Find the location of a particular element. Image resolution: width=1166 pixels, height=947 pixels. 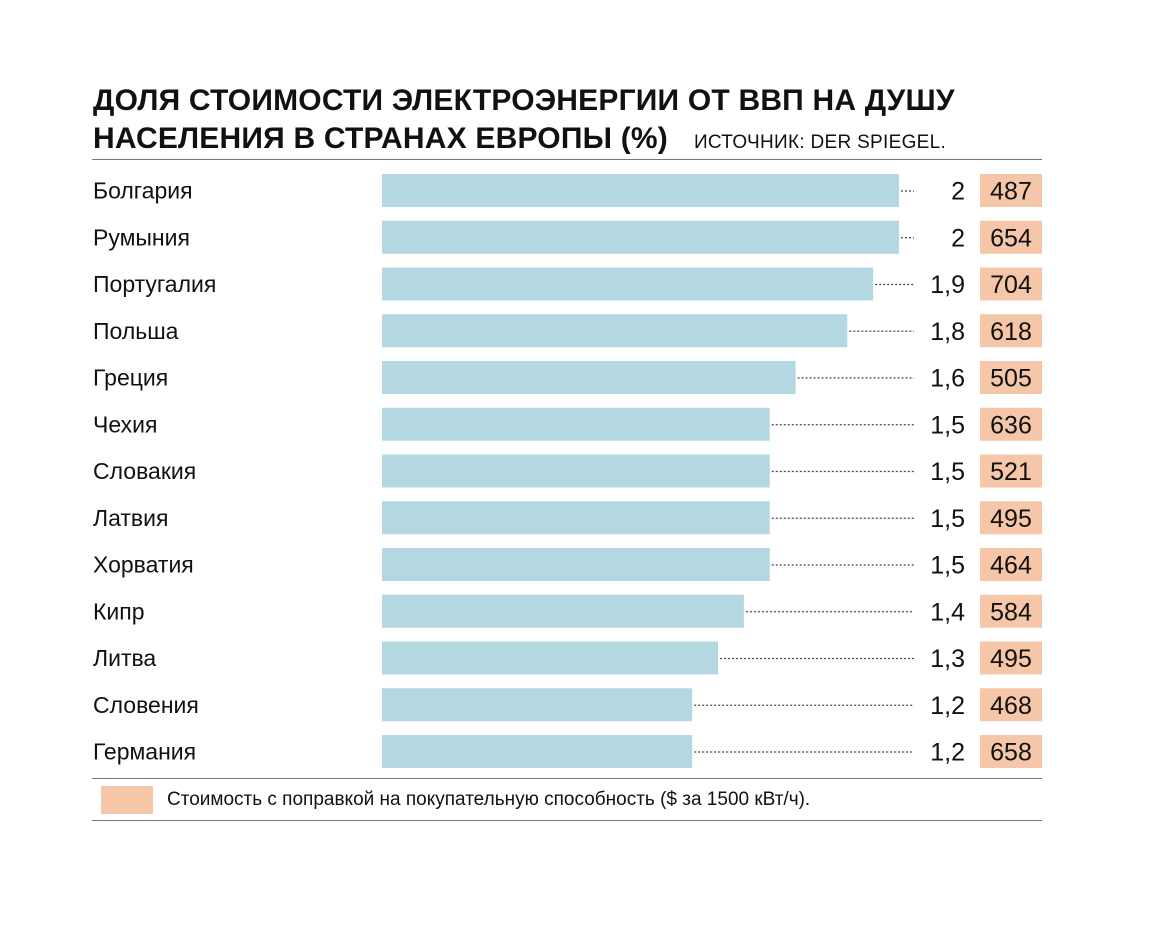

category-label: Словения is located at coordinates (146, 705).